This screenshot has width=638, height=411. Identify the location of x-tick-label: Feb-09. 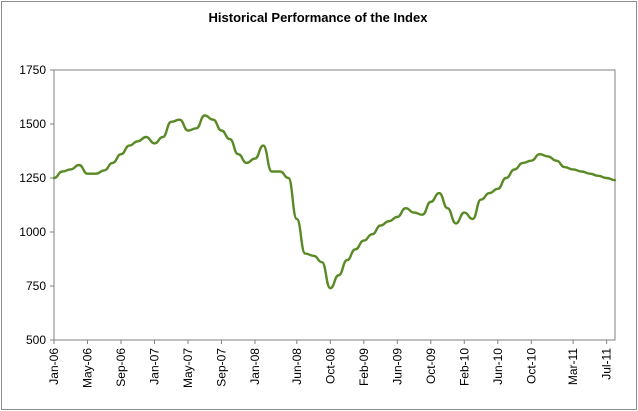
(364, 367).